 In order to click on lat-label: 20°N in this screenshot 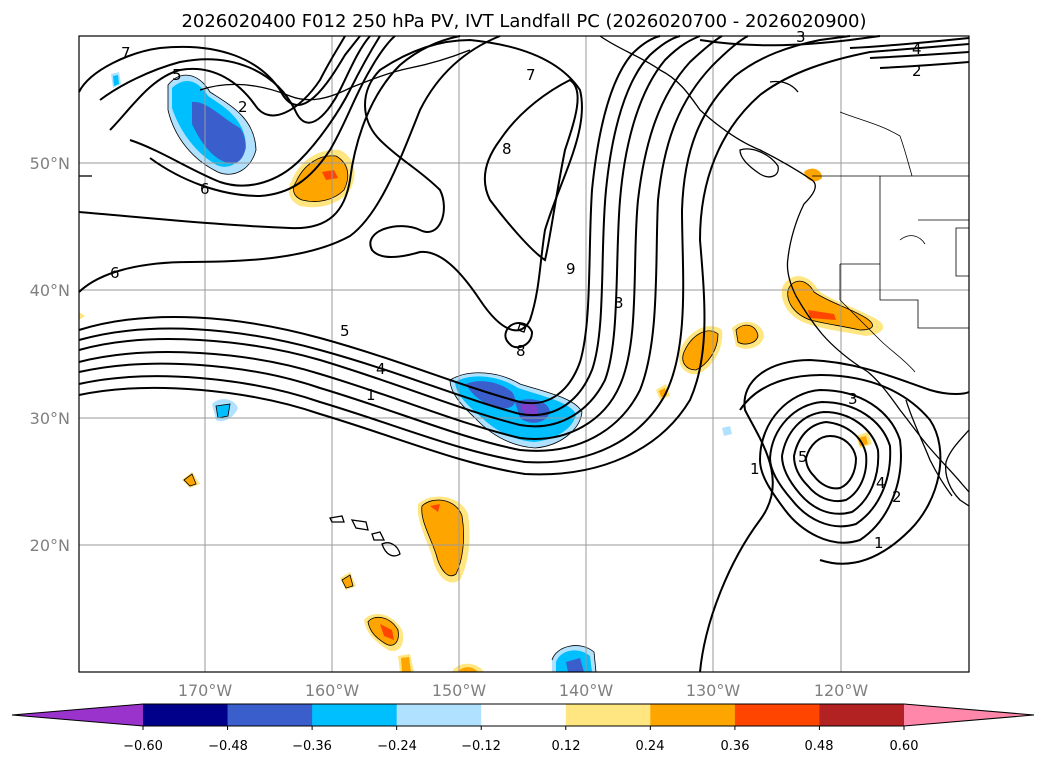, I will do `click(50, 545)`.